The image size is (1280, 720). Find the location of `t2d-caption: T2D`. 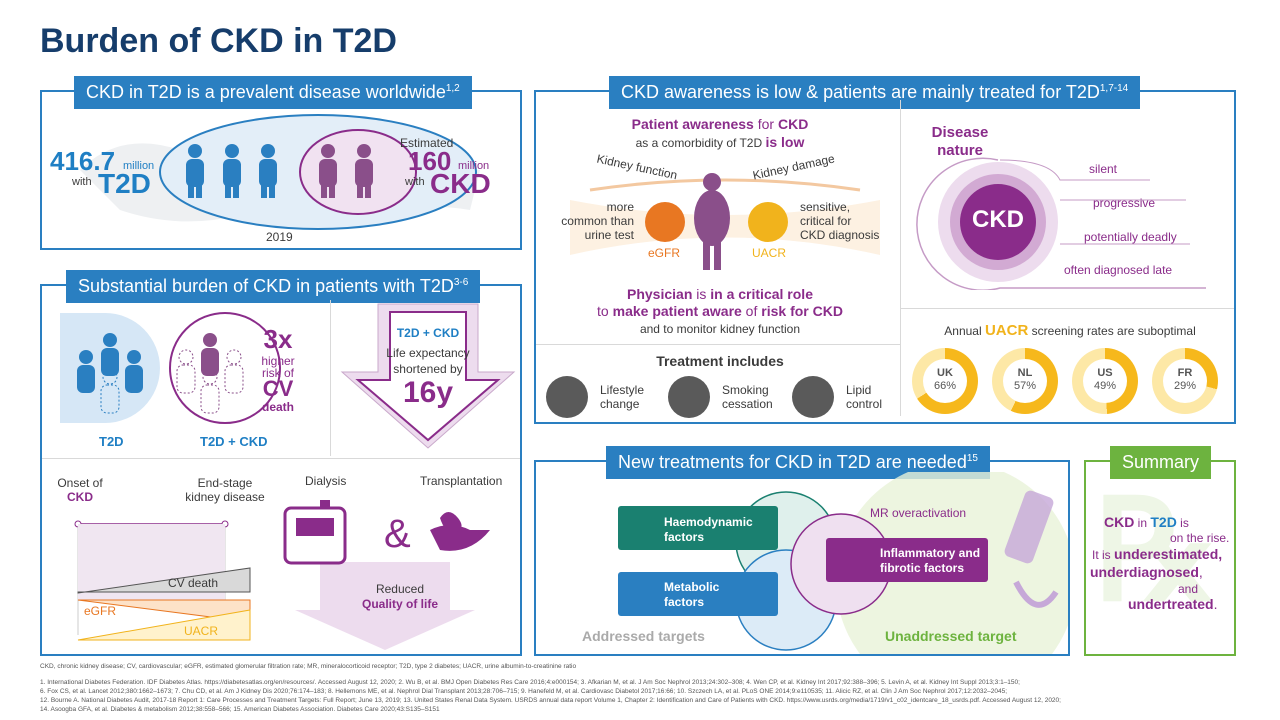

t2d-caption: T2D is located at coordinates (111, 441).